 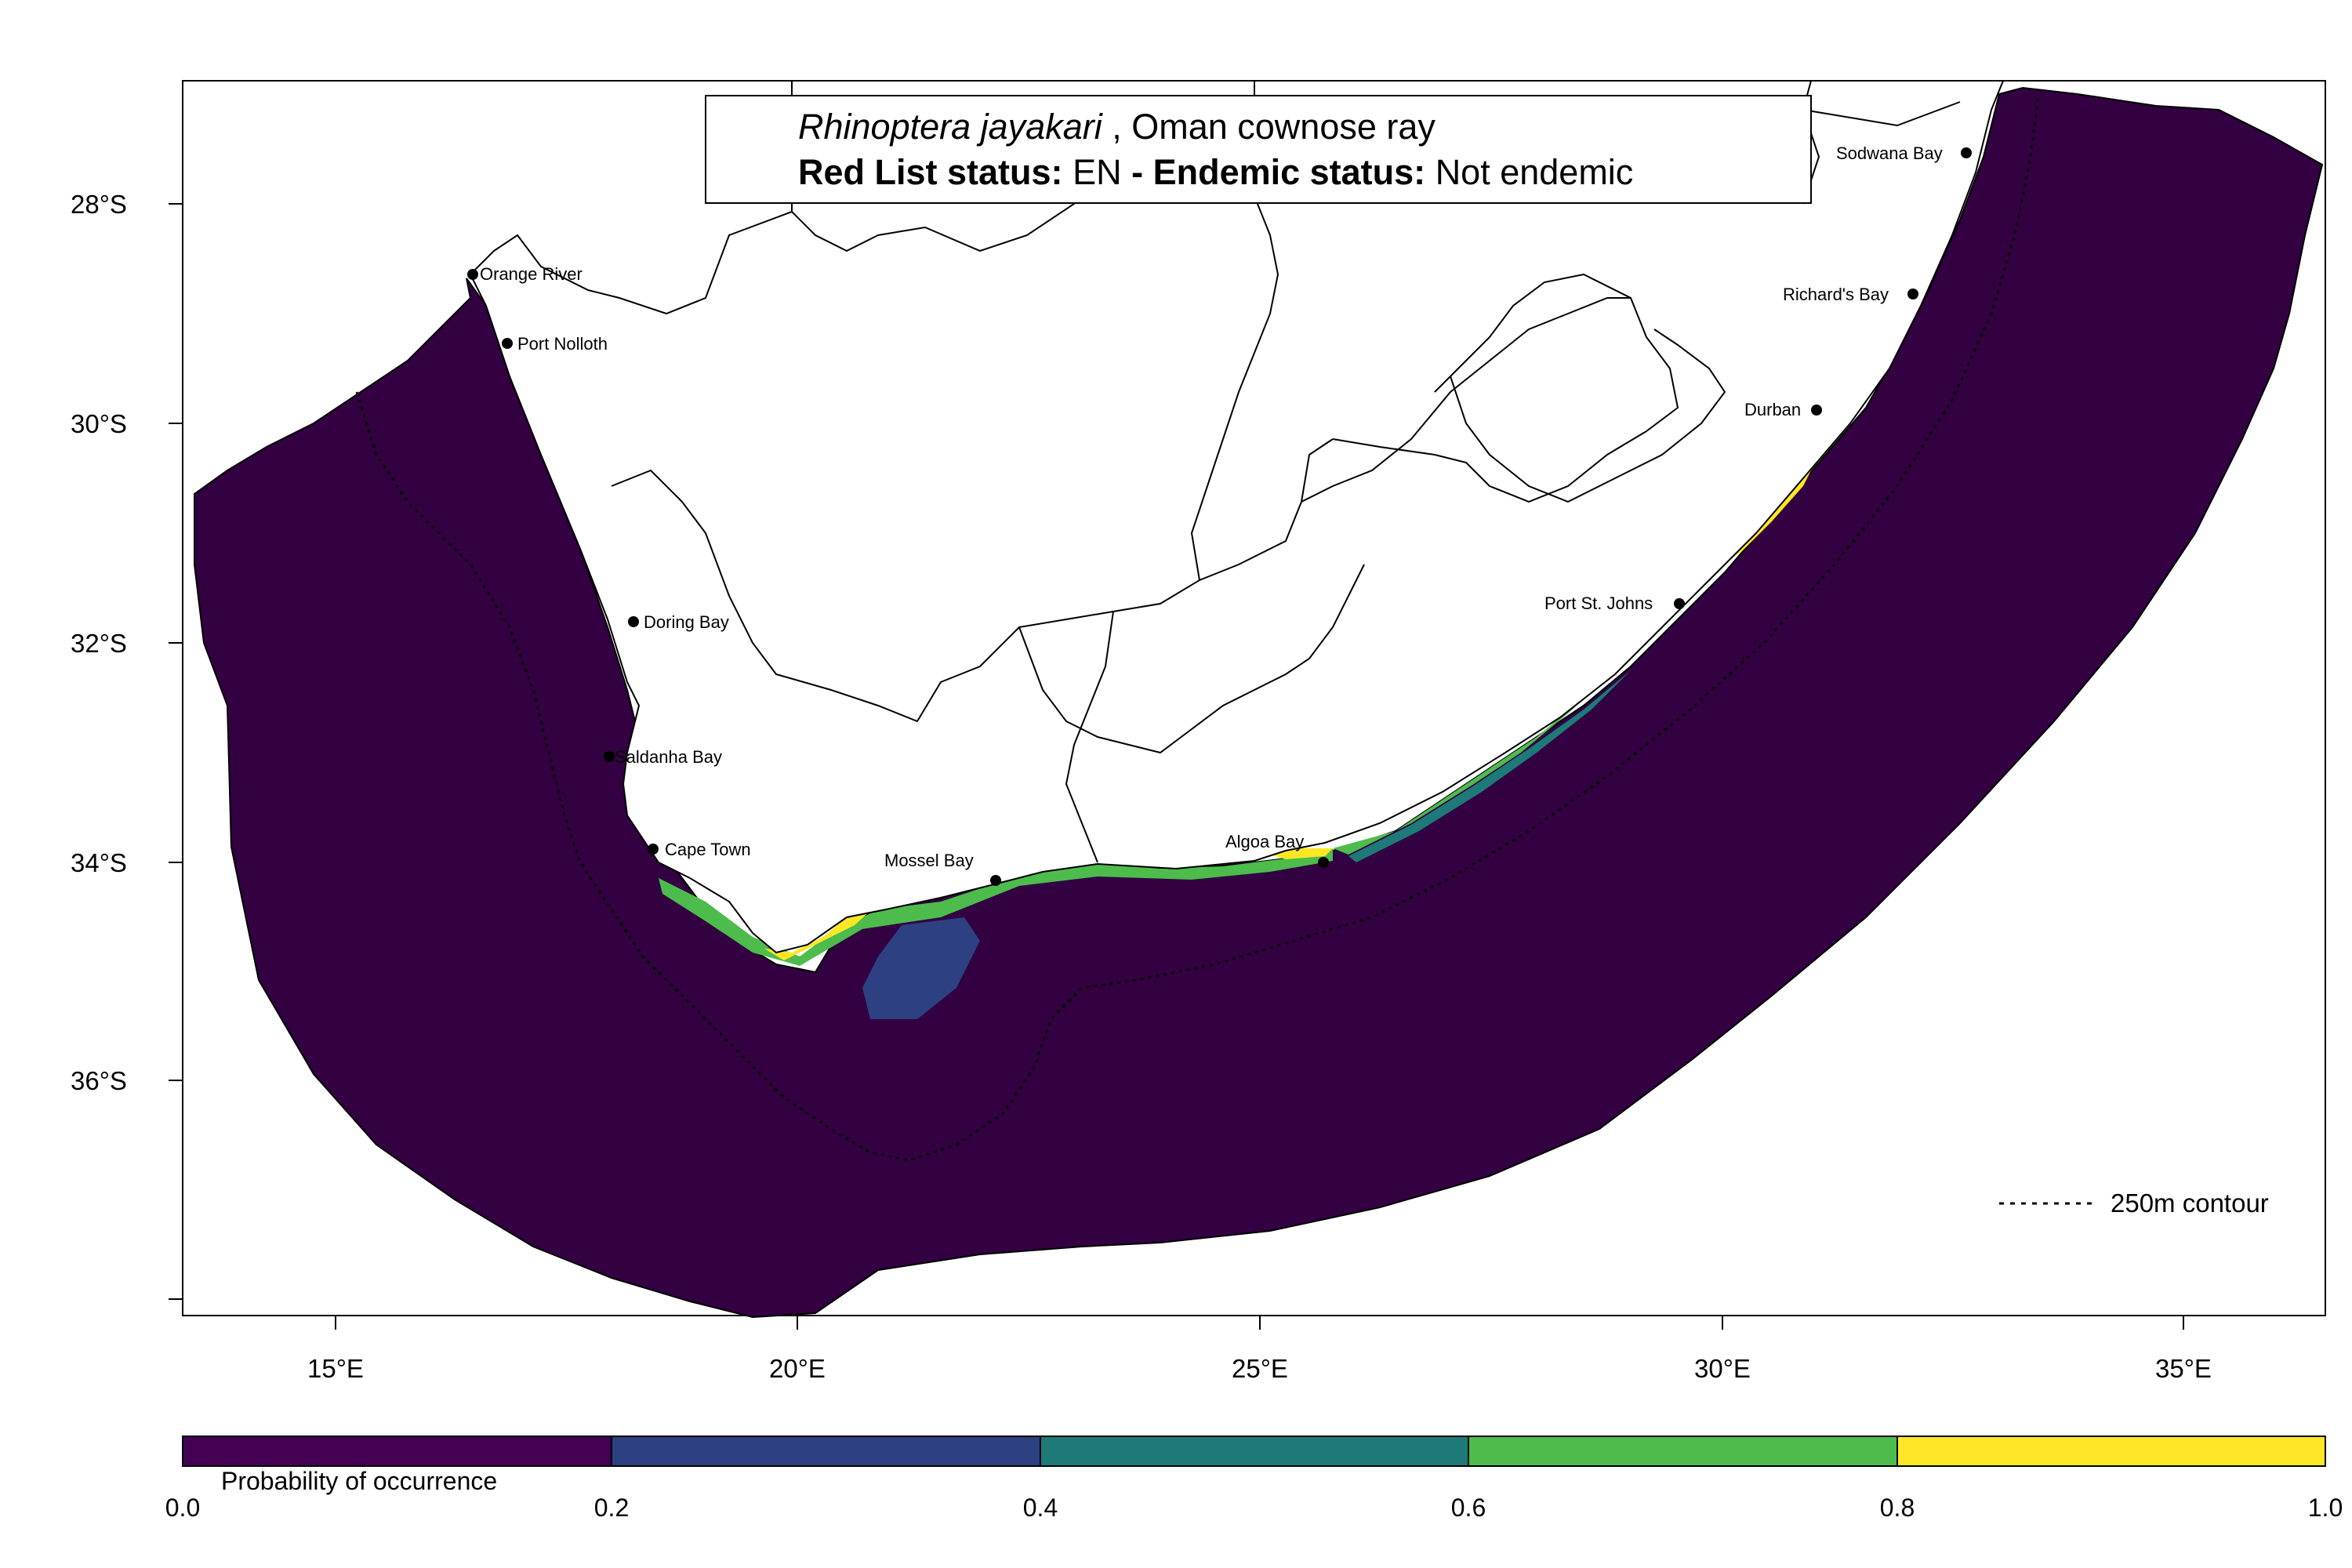 What do you see at coordinates (507, 343) in the screenshot?
I see `place-dot-port-nolloth` at bounding box center [507, 343].